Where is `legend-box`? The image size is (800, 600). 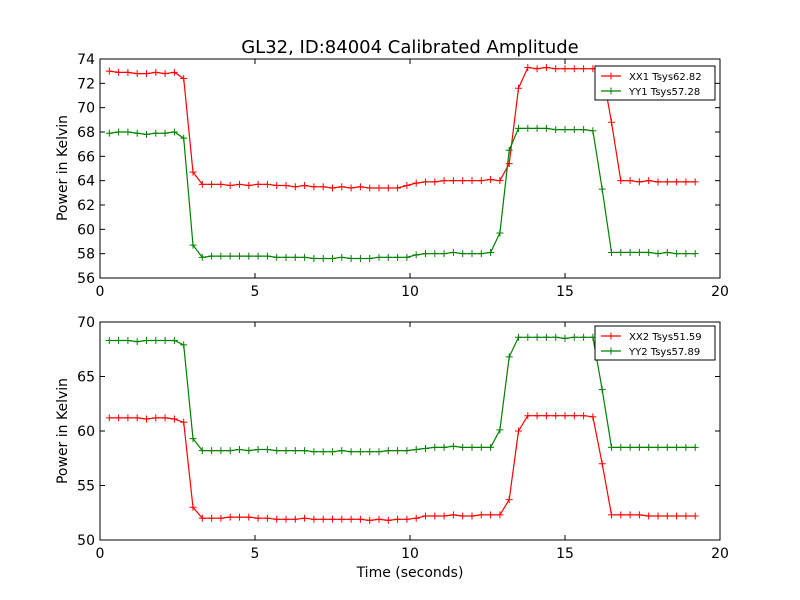 legend-box is located at coordinates (655, 343).